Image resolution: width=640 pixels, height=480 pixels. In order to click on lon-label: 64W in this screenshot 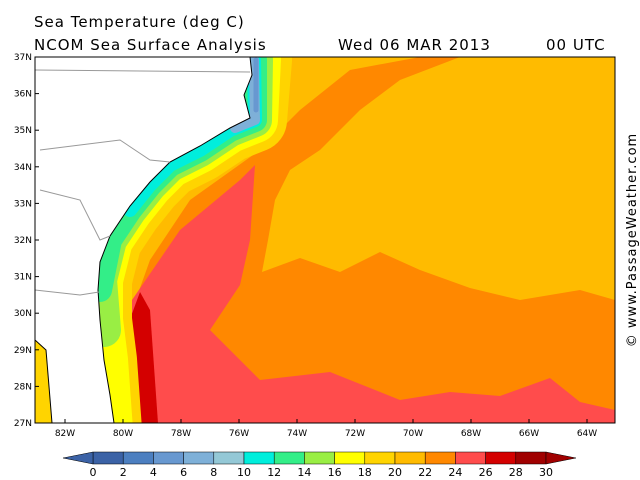, I will do `click(587, 434)`.